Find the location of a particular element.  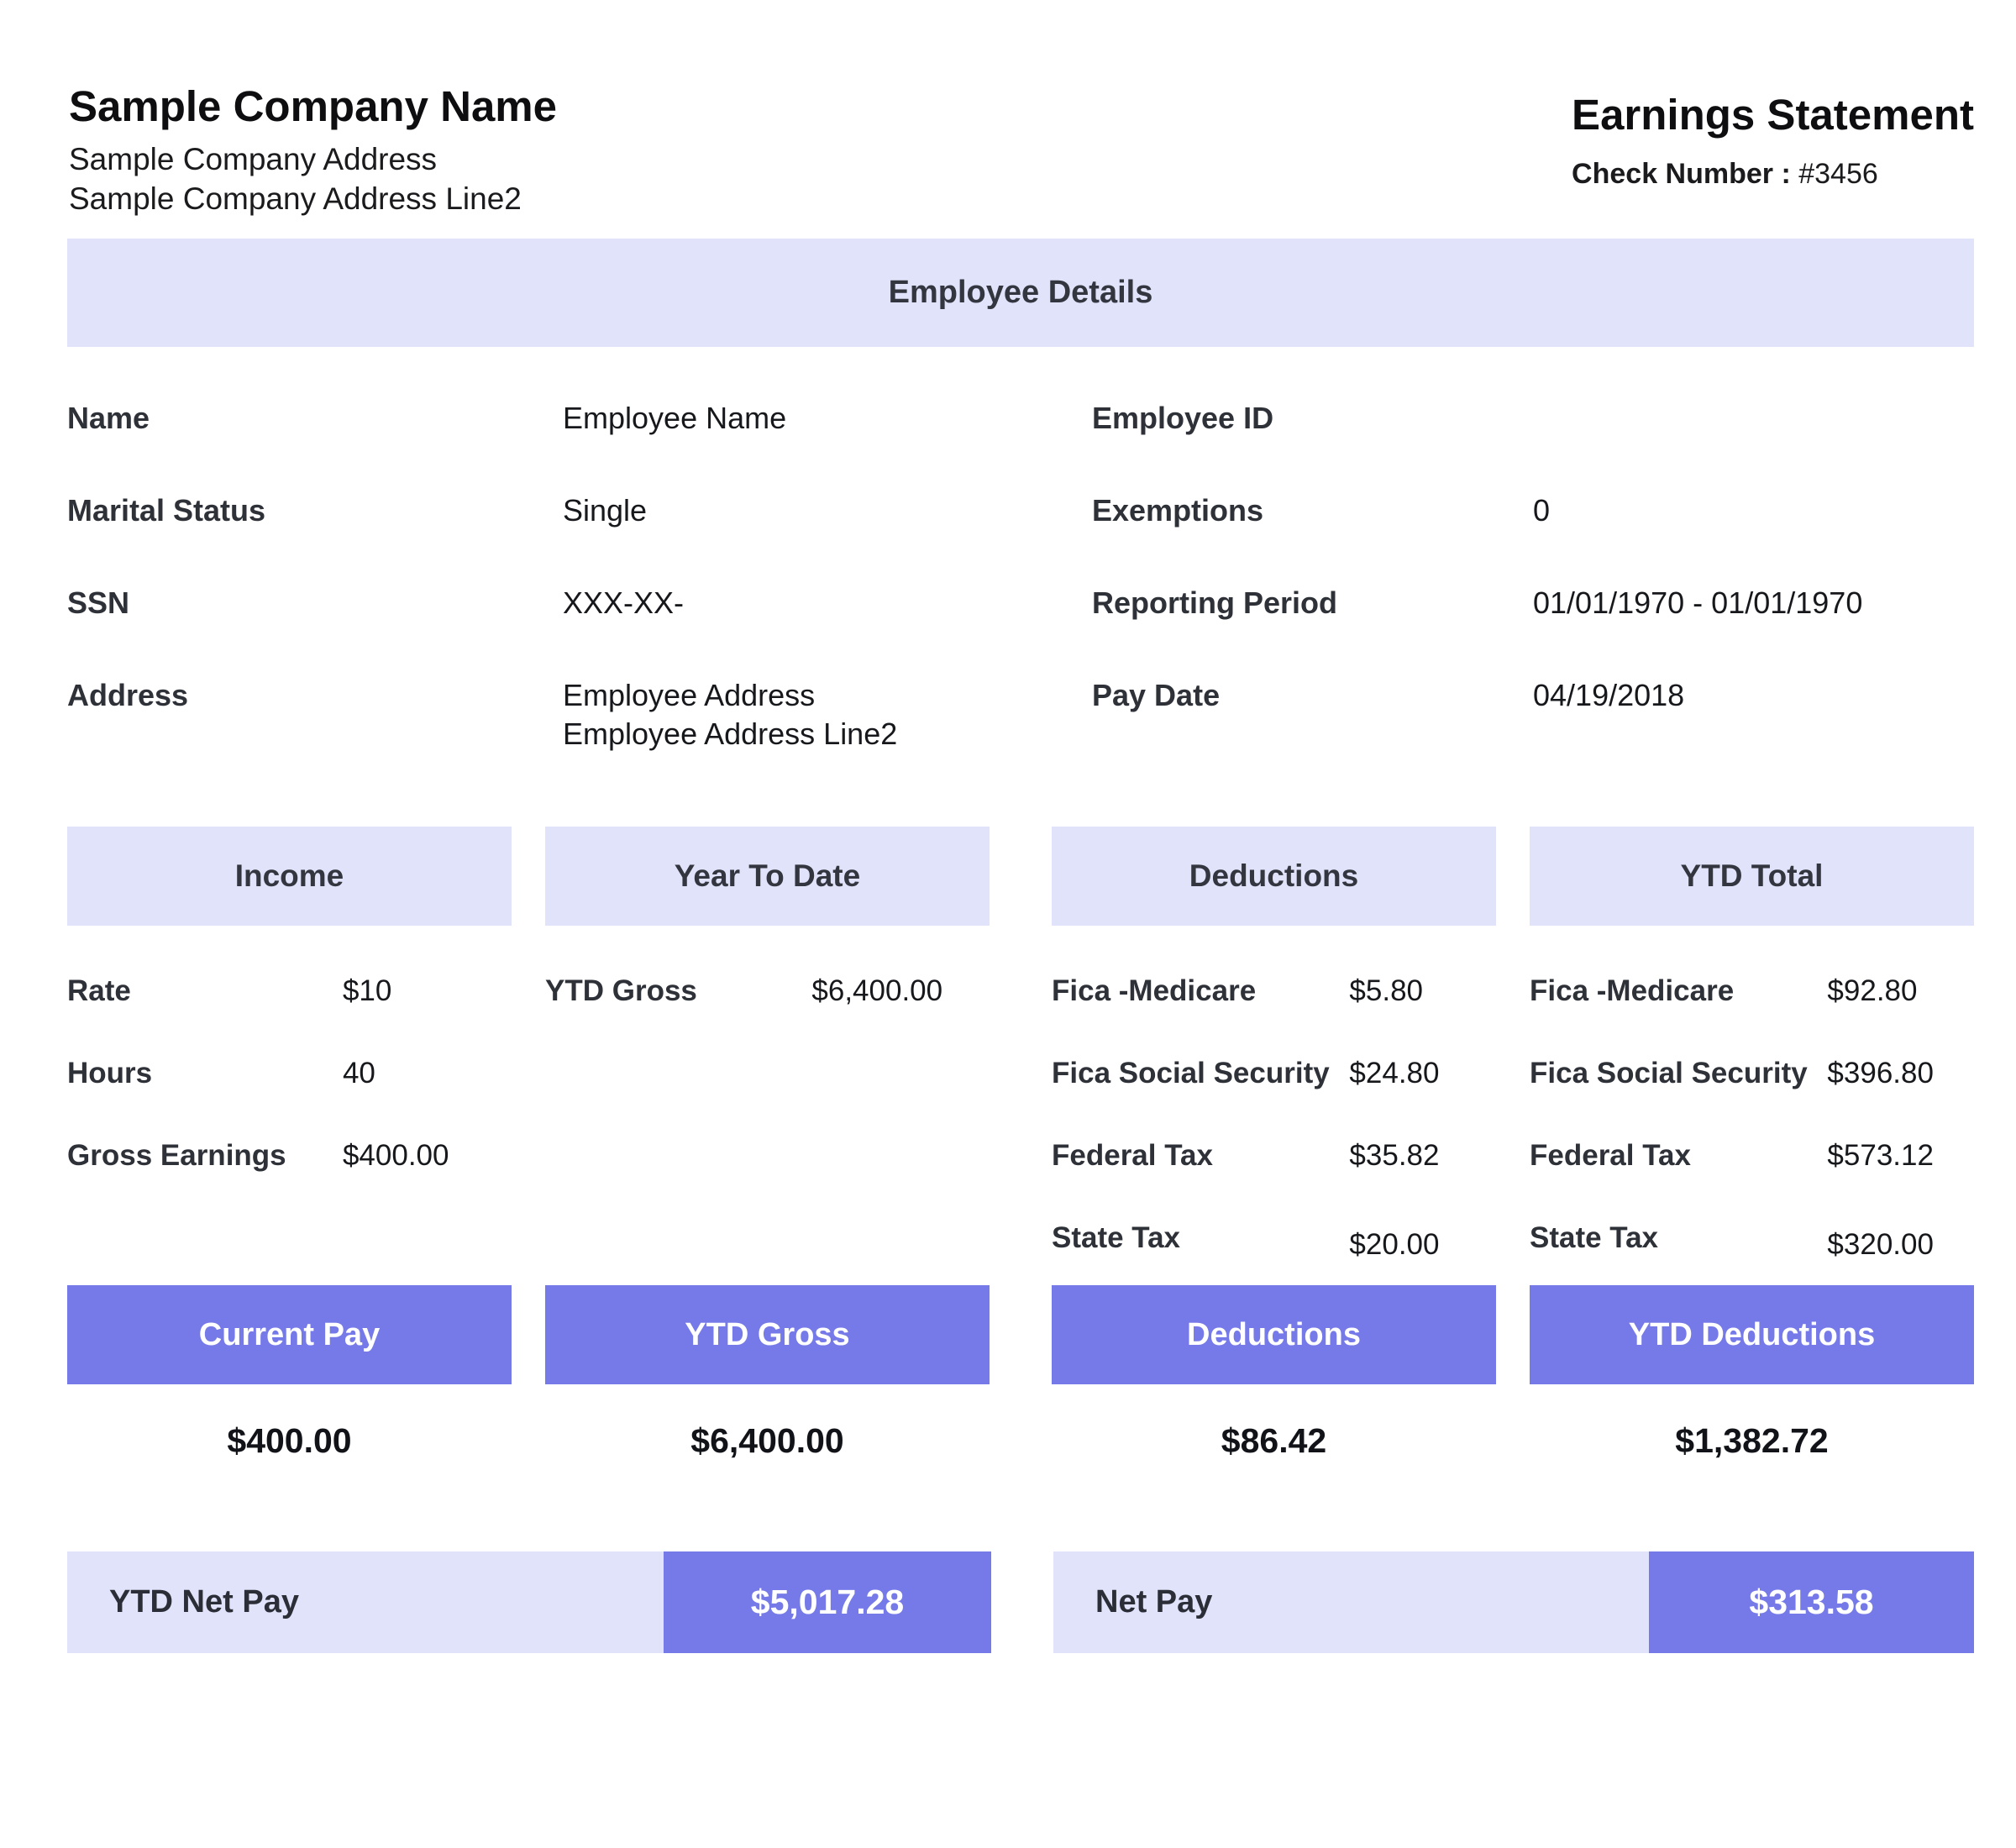

deductions-header: Deductions is located at coordinates (1274, 1334).